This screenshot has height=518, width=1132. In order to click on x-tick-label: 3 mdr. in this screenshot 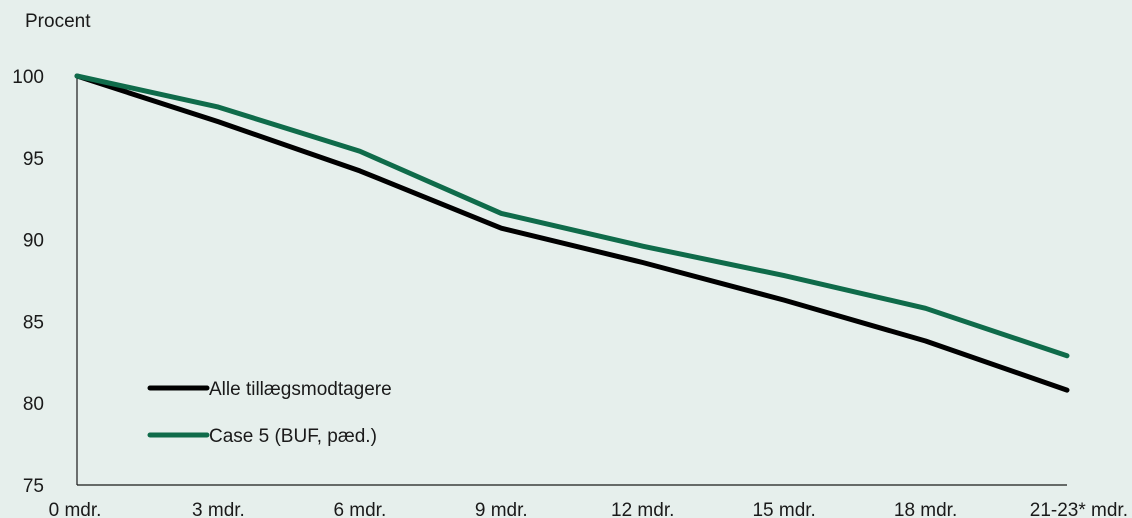, I will do `click(218, 509)`.